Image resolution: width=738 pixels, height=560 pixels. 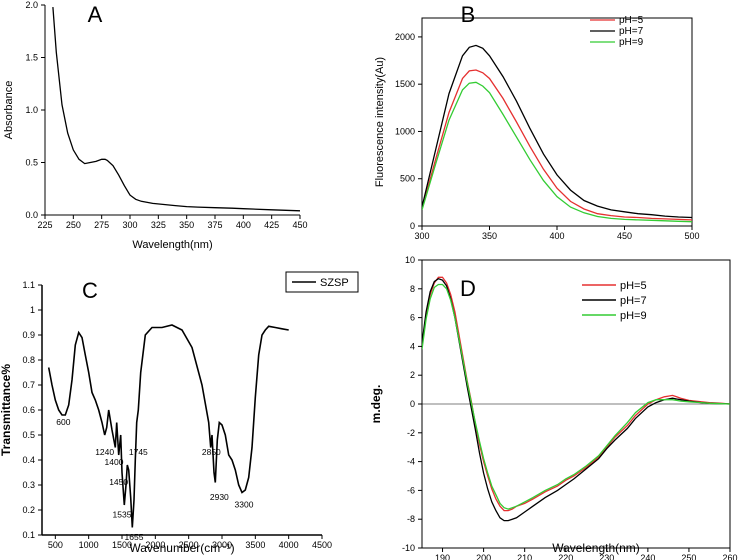 What do you see at coordinates (32, 310) in the screenshot?
I see `y-tick-label: 1` at bounding box center [32, 310].